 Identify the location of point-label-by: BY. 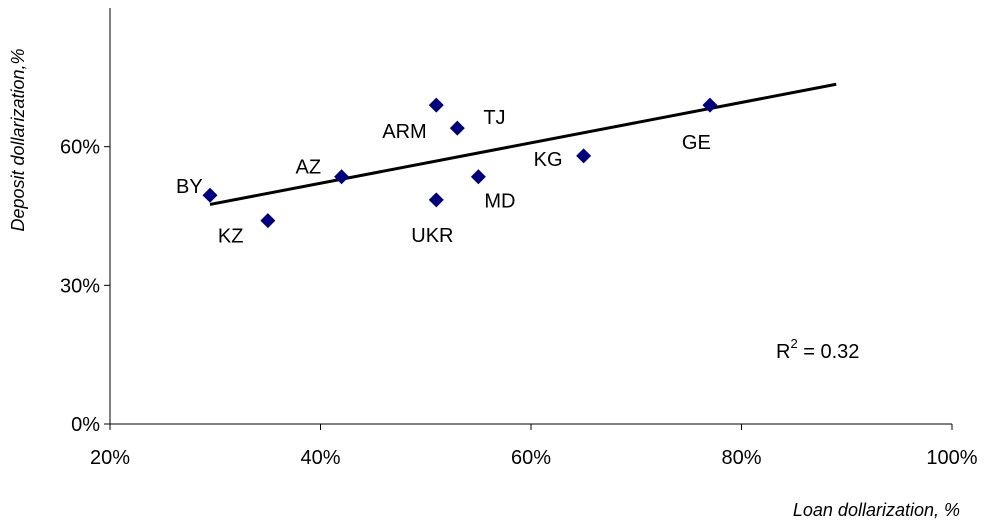
(189, 187).